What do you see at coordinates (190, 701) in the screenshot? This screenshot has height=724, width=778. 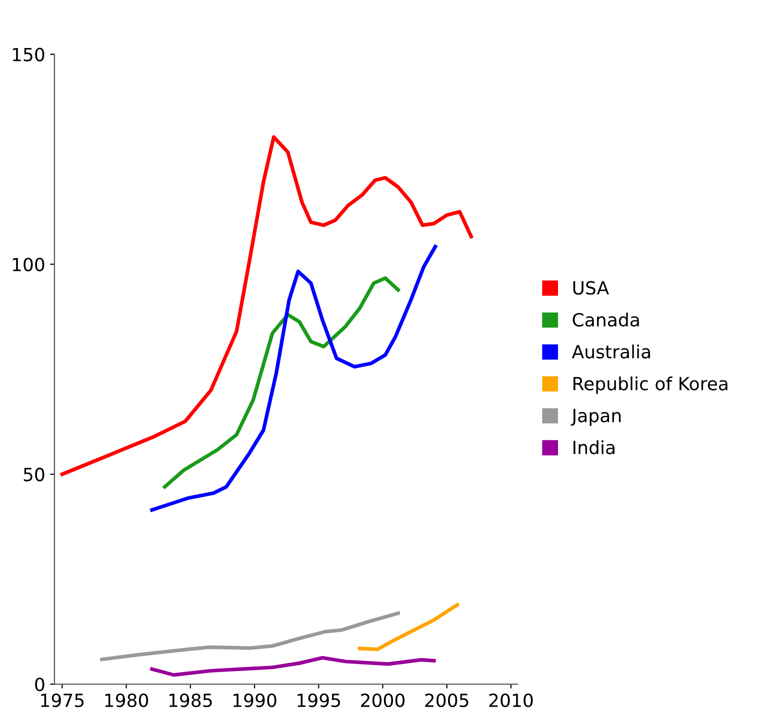 I see `x-tick-label: 1985` at bounding box center [190, 701].